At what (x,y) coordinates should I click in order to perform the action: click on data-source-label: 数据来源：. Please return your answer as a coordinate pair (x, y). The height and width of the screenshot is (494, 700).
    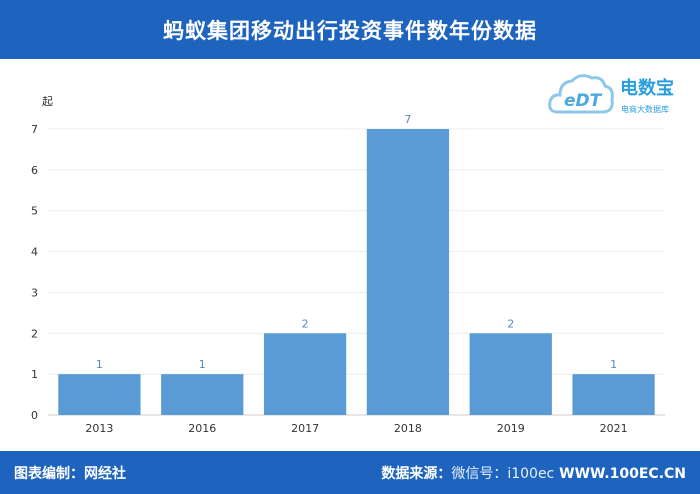
    Looking at the image, I should click on (416, 474).